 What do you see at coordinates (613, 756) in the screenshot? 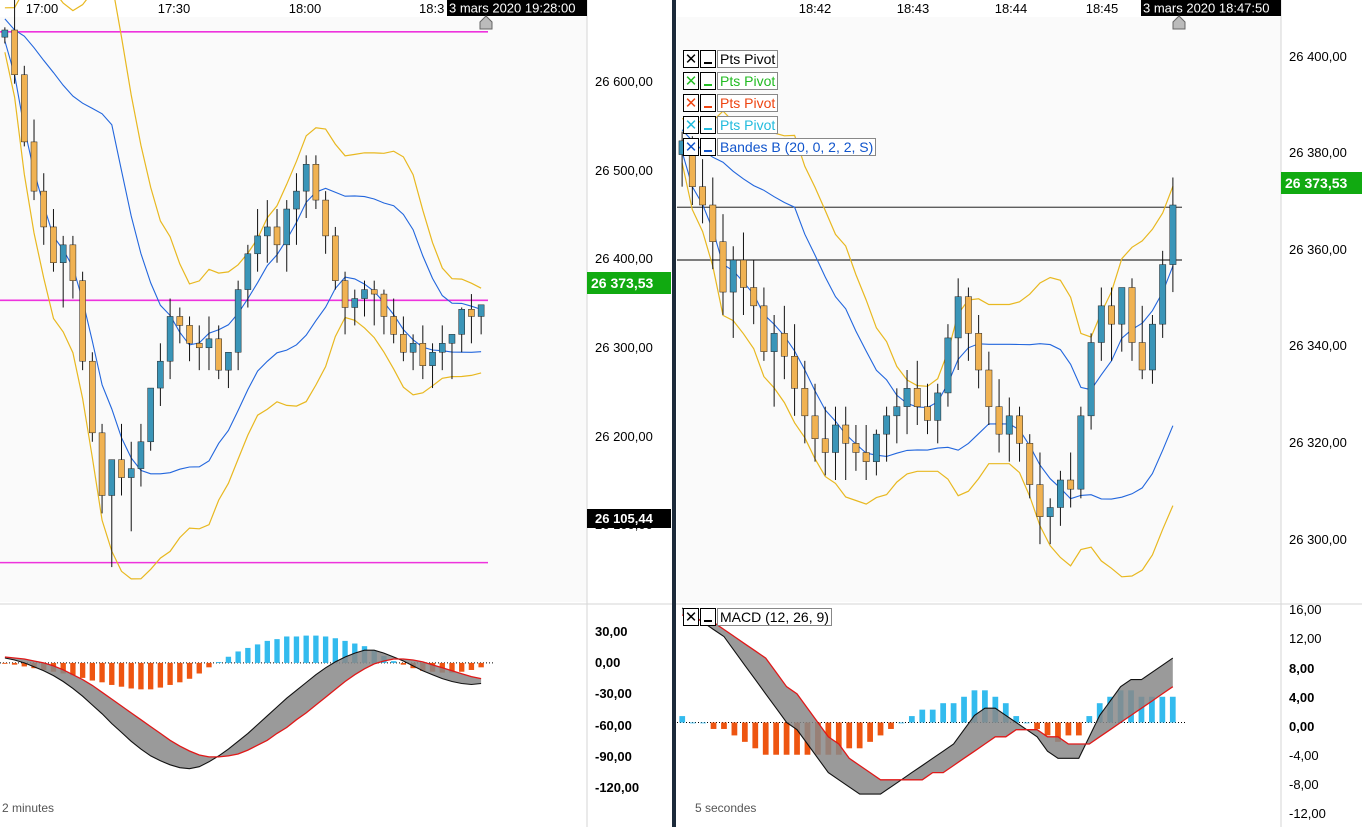
I see `left-macd-label: -90,00` at bounding box center [613, 756].